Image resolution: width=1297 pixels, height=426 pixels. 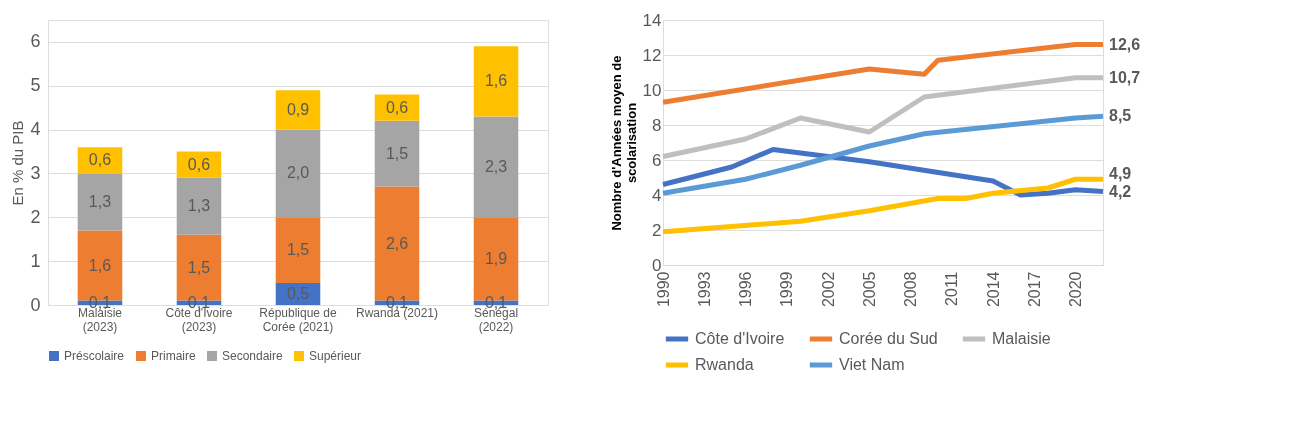 I want to click on y-axis-title: Nombre d'Années moyen de scolarisation, so click(x=623, y=143).